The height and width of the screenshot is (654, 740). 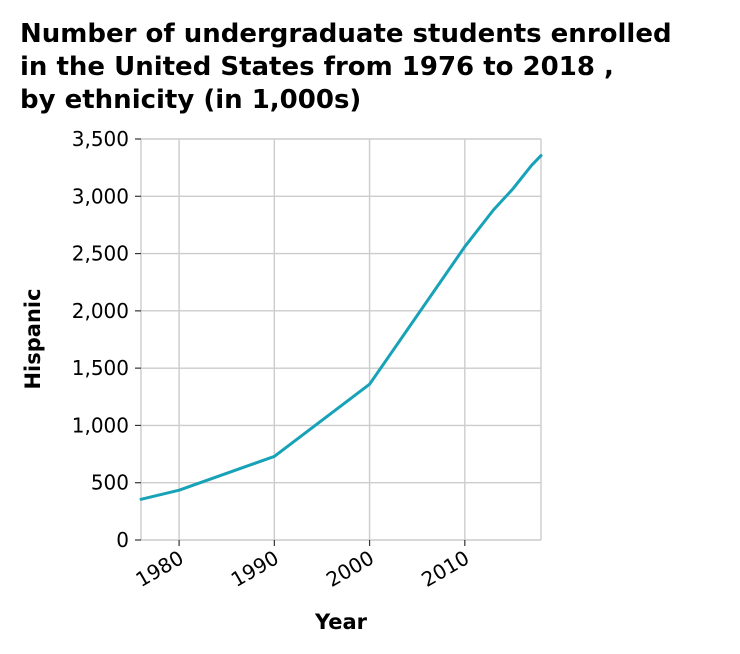 I want to click on y-axis-title: Hispanic, so click(x=33, y=338).